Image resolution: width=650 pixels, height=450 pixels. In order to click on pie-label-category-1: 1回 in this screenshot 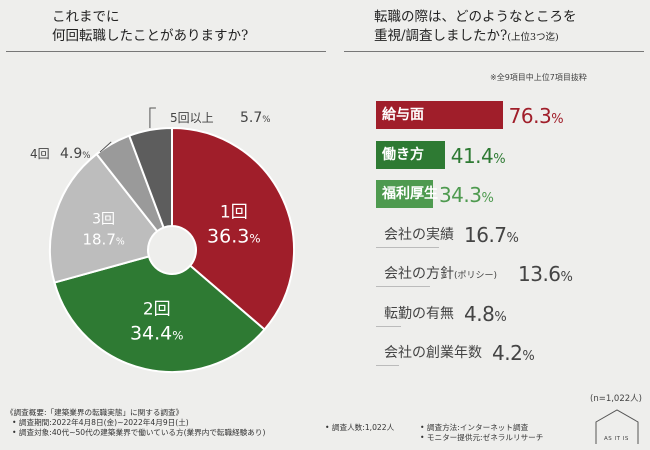, I will do `click(234, 213)`.